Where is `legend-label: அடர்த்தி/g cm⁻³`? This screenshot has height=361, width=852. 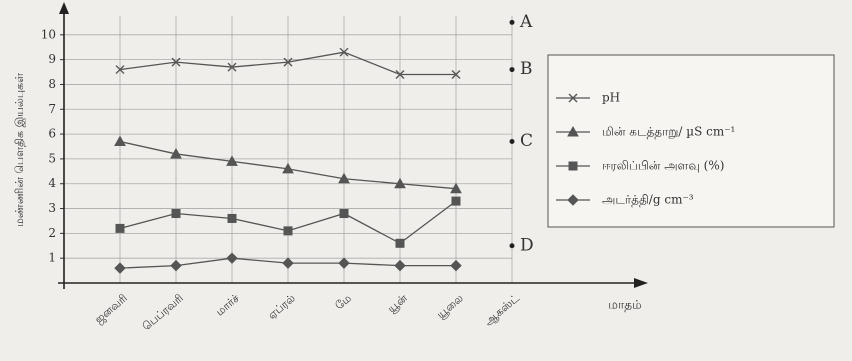 legend-label: அடர்த்தி/g cm⁻³ is located at coordinates (648, 200).